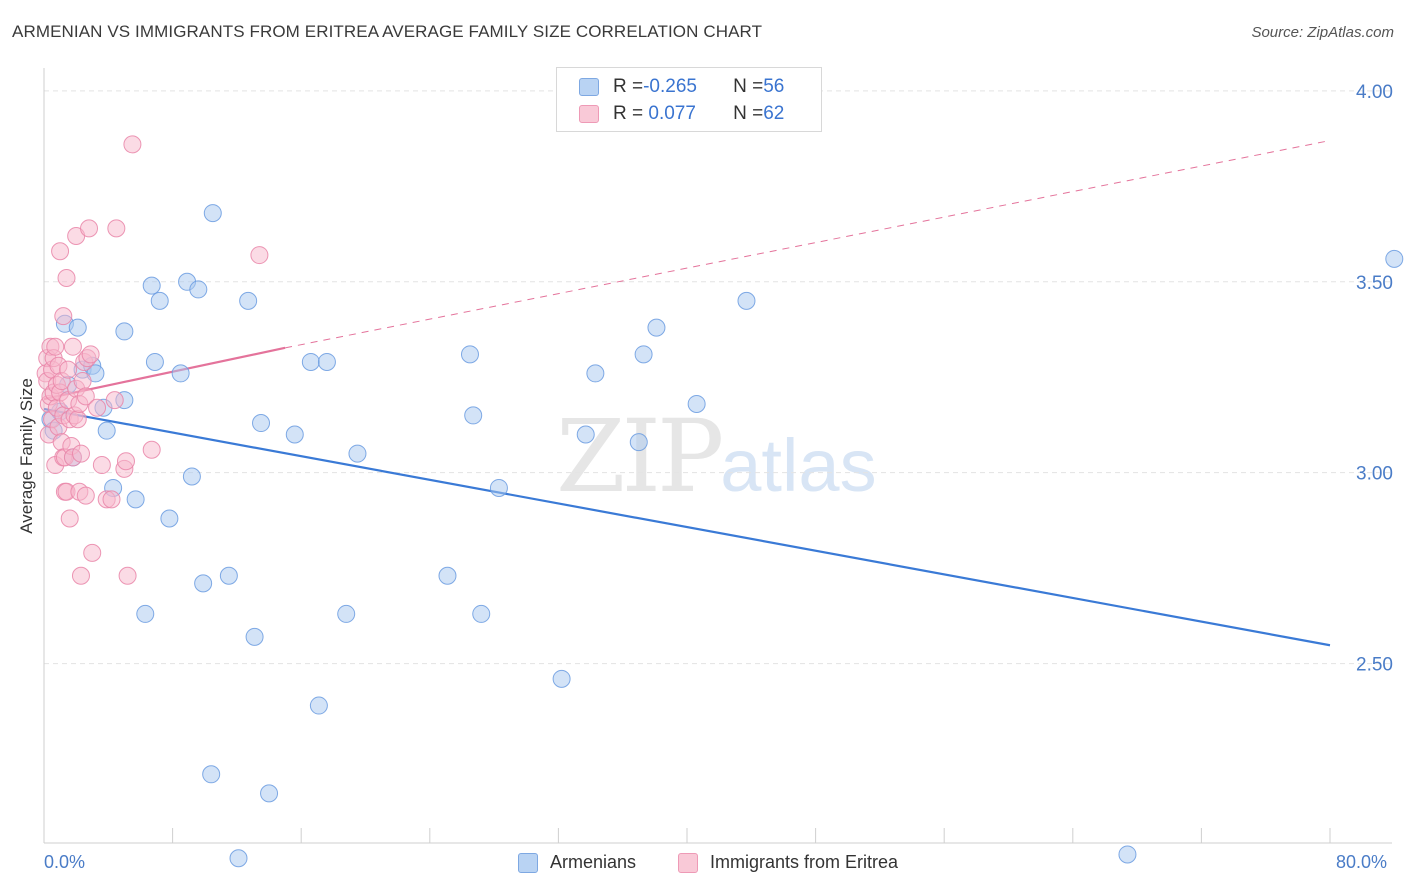 The width and height of the screenshot is (1406, 892). I want to click on series-legend-eritrea: Immigrants from Eritrea, so click(788, 862).